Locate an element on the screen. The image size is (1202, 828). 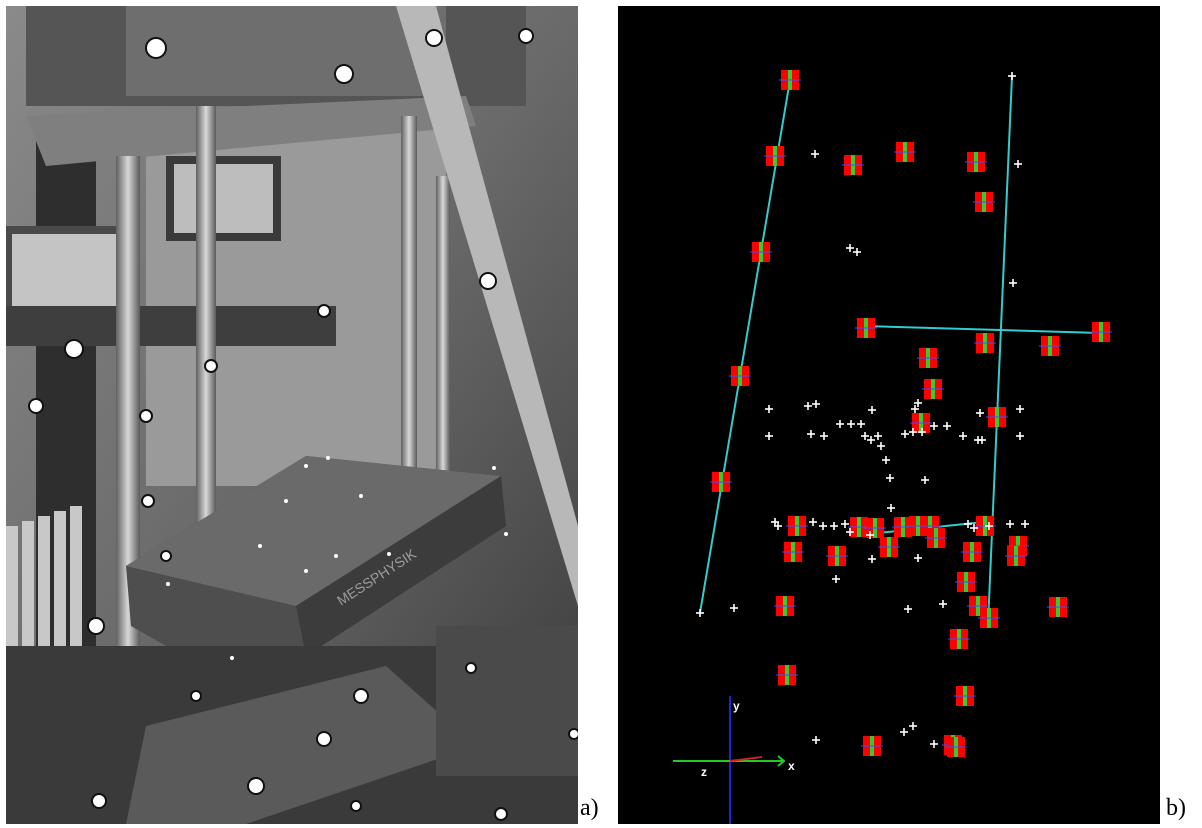
left-reference-line is located at coordinates (745, 346).